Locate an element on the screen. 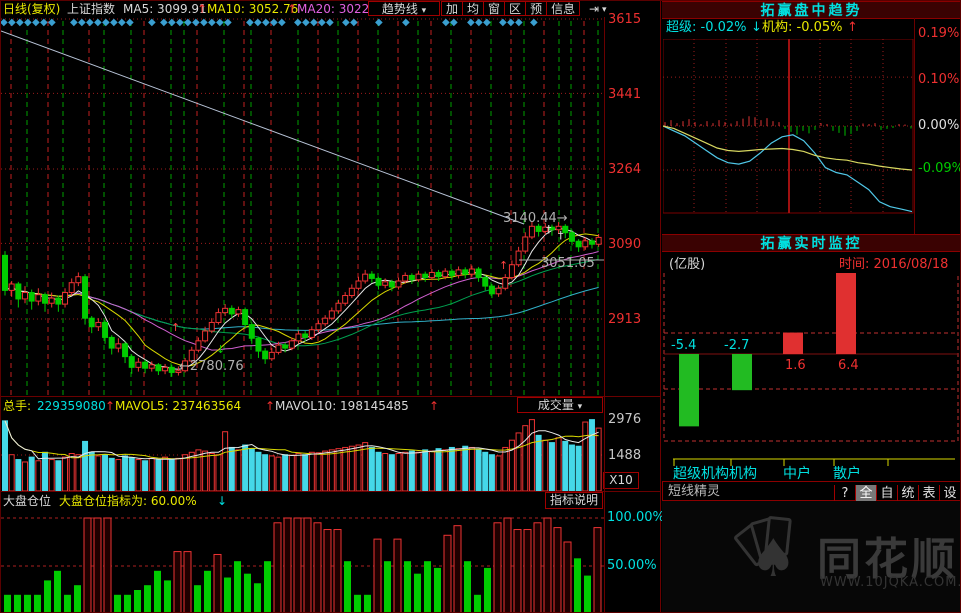 This screenshot has width=961, height=613. symbol-label: 上证指数 is located at coordinates (91, 9).